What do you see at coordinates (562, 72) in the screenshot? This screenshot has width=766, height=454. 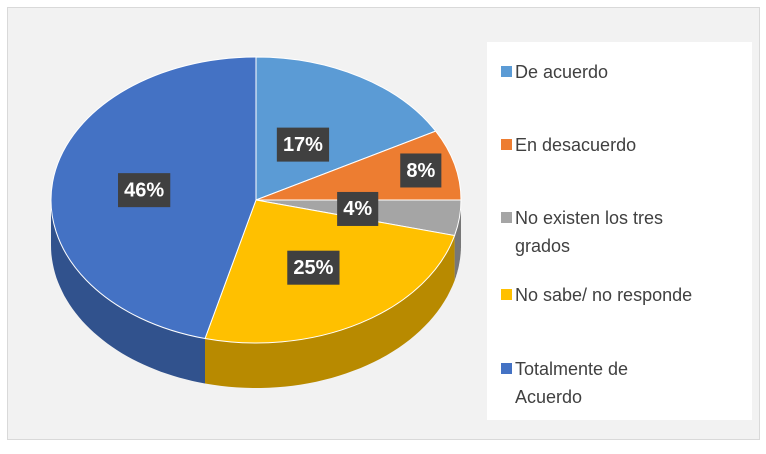 I see `legend-label: De acuerdo` at bounding box center [562, 72].